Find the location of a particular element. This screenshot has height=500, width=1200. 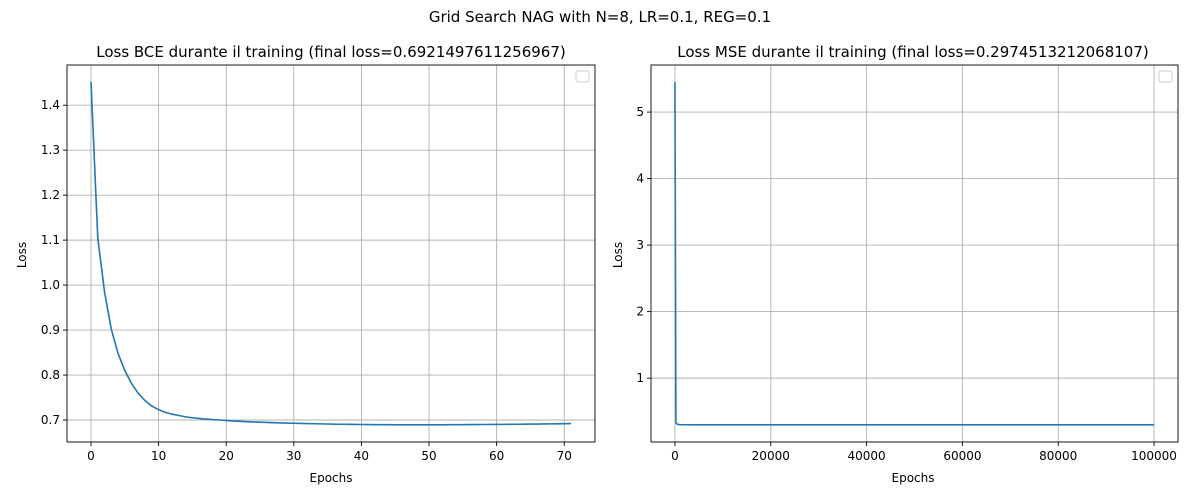

mse-x-axis-label: Epochs is located at coordinates (913, 478).